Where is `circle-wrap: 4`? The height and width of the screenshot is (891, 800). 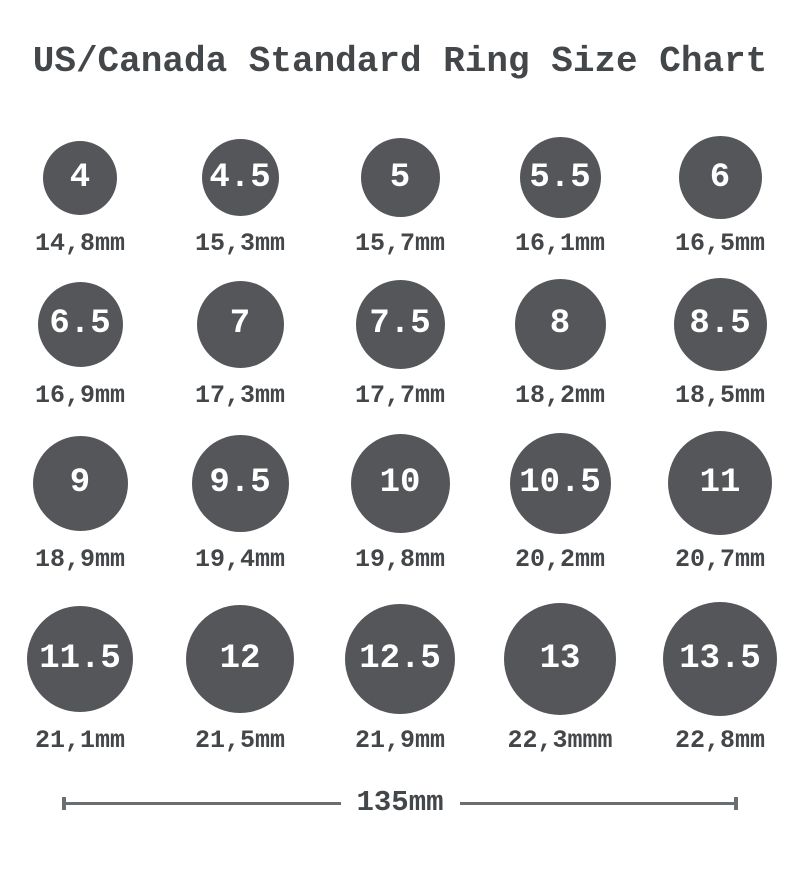
circle-wrap: 4 is located at coordinates (80, 177).